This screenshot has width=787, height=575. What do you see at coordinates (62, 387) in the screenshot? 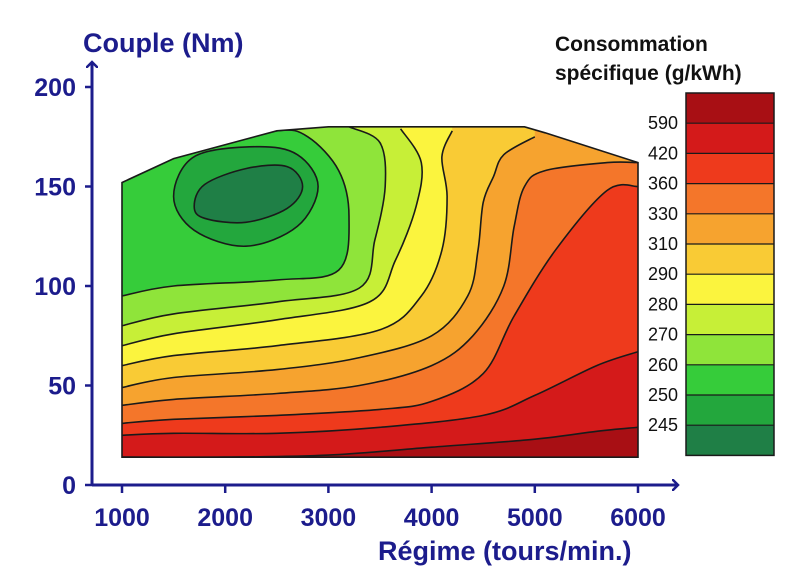
I see `y-tick-label: 50` at bounding box center [62, 387].